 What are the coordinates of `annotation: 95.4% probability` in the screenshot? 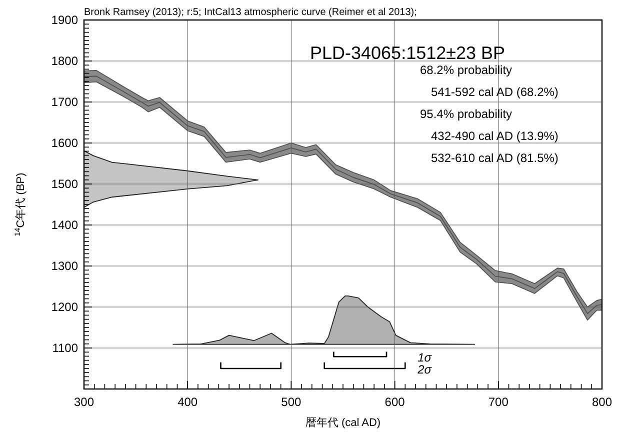 It's located at (466, 114).